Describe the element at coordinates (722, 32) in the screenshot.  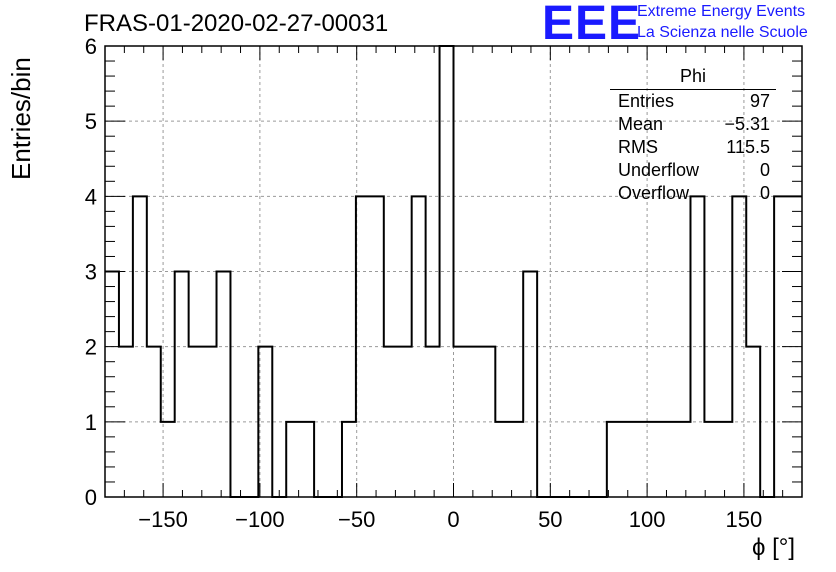
I see `logo-line-2: La Scienza nelle Scuole` at that location.